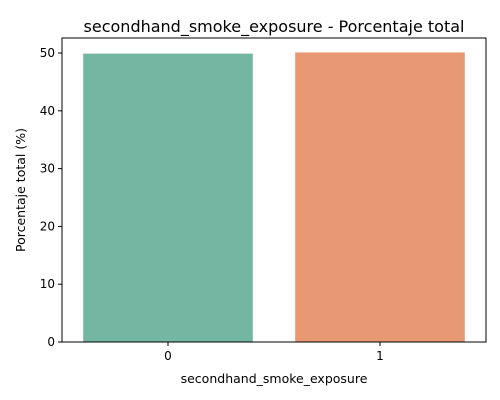  Describe the element at coordinates (168, 356) in the screenshot. I see `x-tick-label-0: 0` at that location.